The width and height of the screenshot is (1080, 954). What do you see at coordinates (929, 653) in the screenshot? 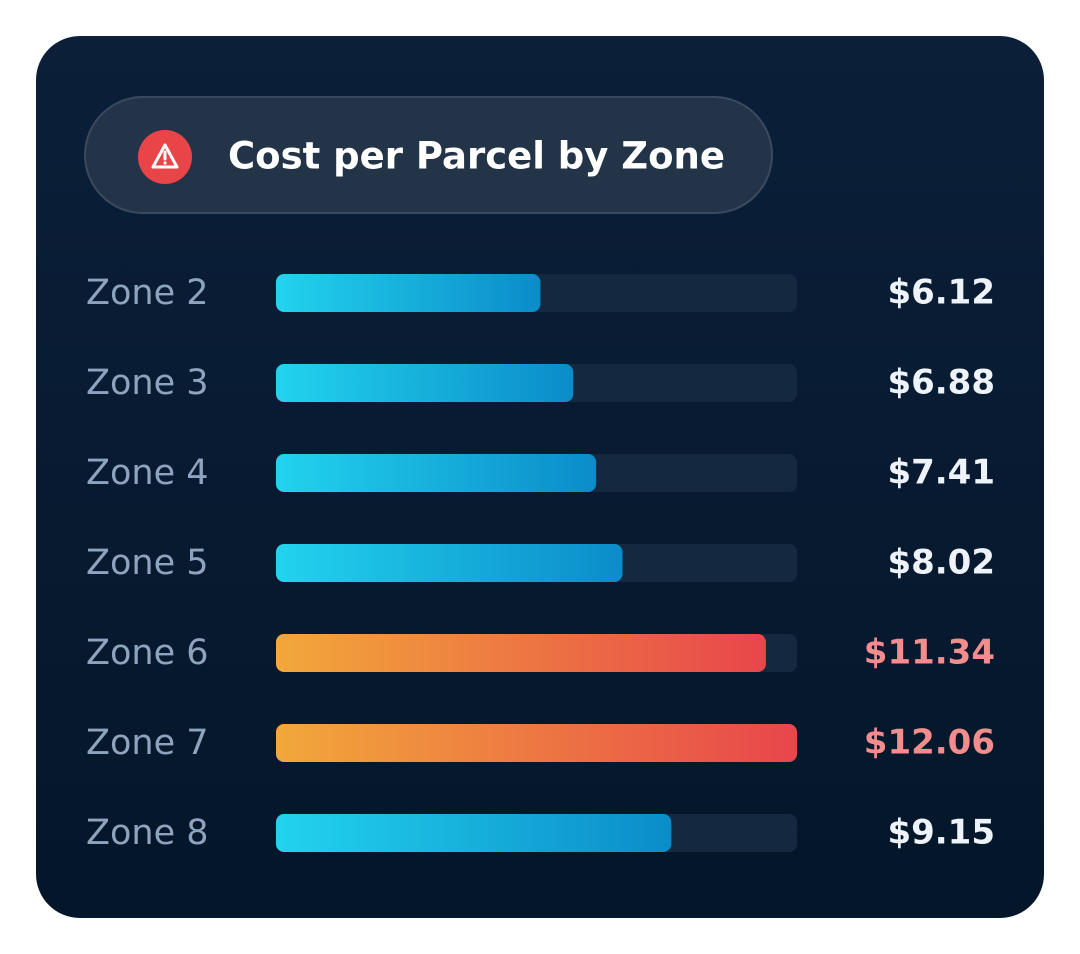
I see `value-label: $11.34` at bounding box center [929, 653].